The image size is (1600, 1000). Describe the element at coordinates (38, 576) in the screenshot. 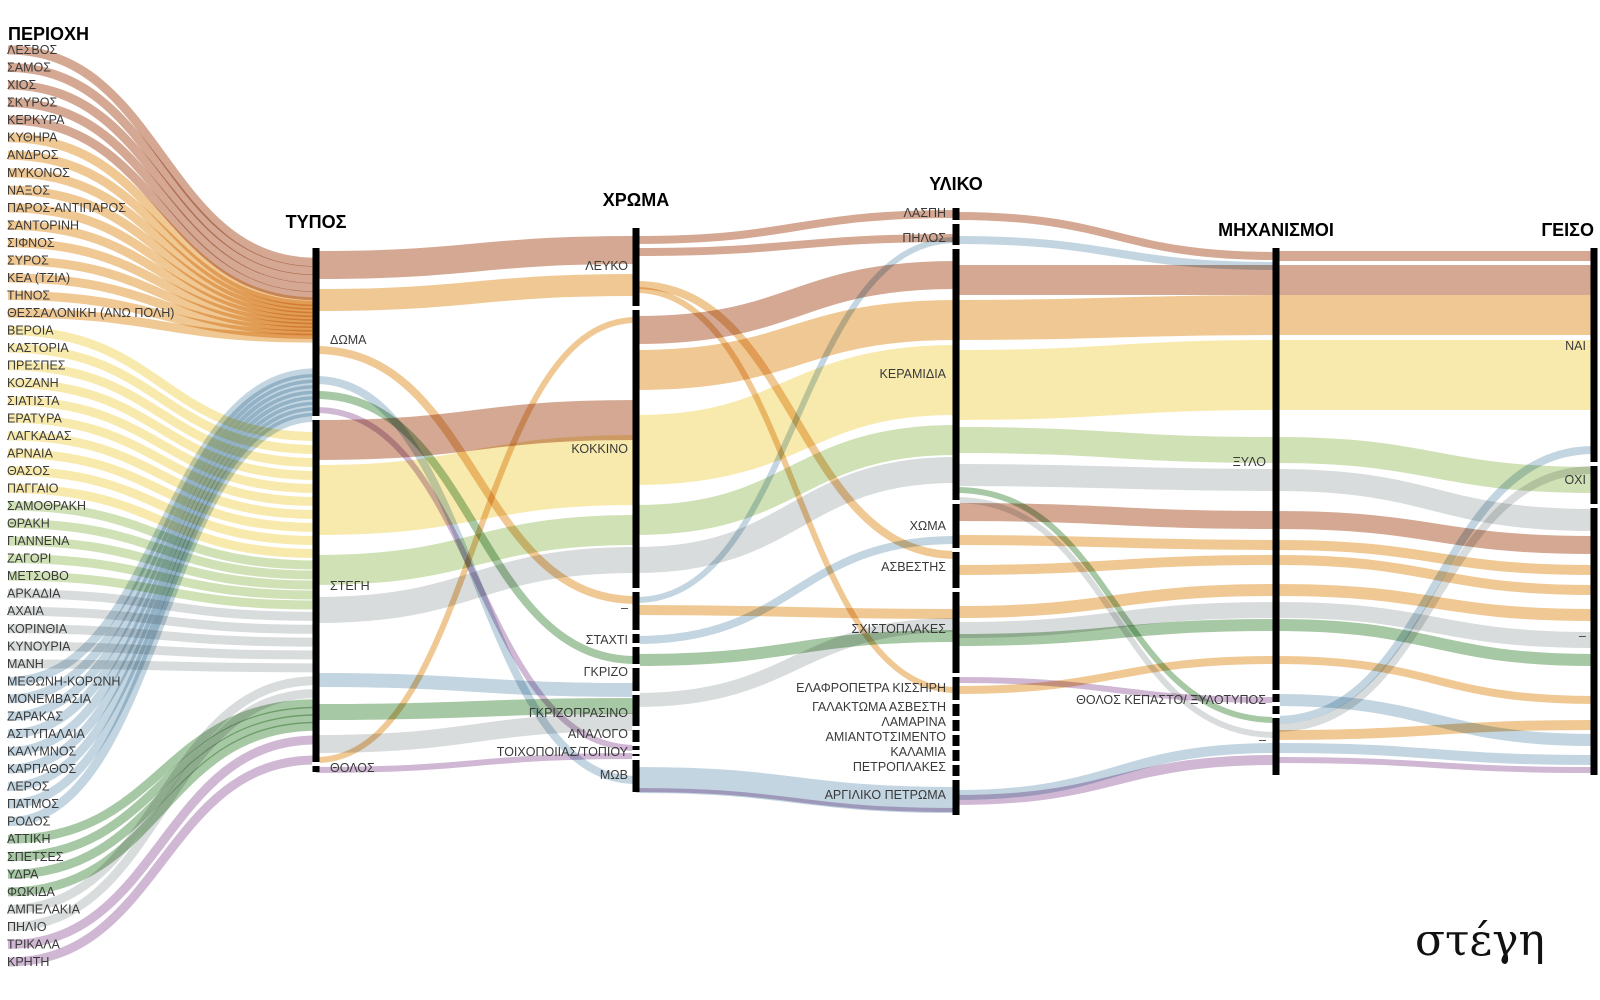

I see `region-label: ΜΕΤΣΟΒΟ` at that location.